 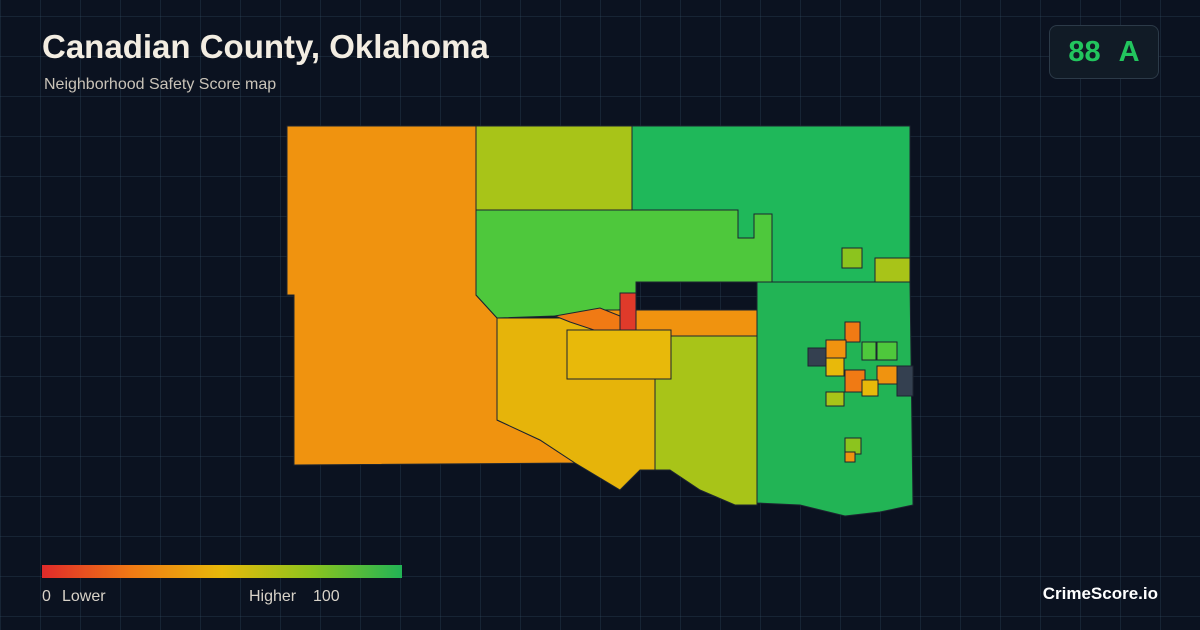 I want to click on score-card: 88 A, so click(x=1104, y=52).